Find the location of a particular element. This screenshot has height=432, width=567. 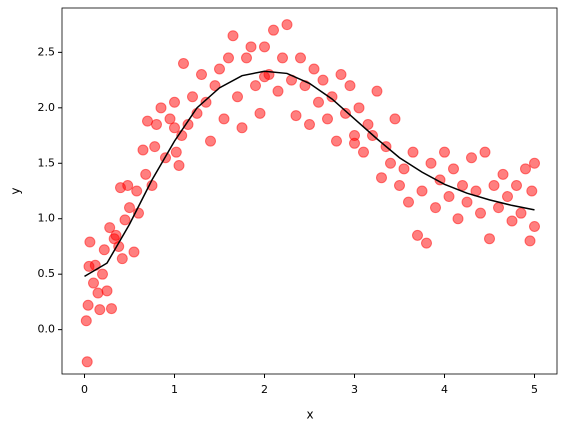

y-tick-label: 2.0 is located at coordinates (47, 107).